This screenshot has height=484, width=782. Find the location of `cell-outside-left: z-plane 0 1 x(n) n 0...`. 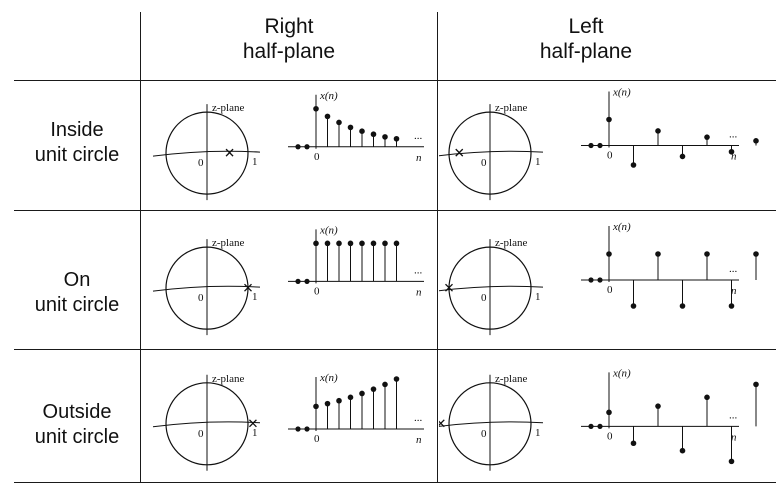

cell-outside-left: z-plane 0 1 x(n) n 0... is located at coordinates (607, 416).